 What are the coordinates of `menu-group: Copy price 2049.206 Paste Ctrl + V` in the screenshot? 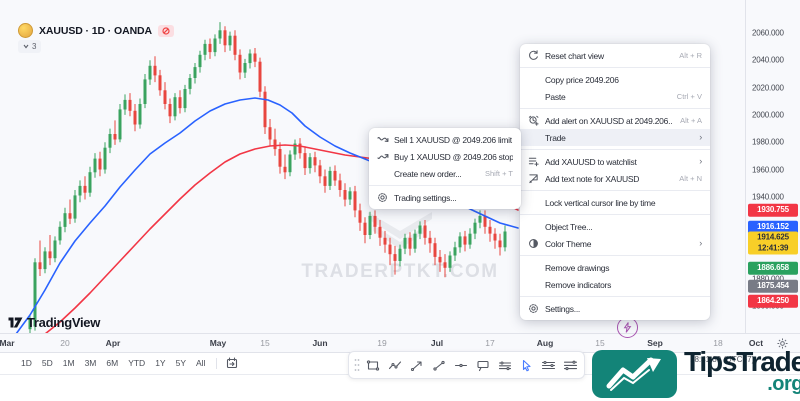 It's located at (615, 87).